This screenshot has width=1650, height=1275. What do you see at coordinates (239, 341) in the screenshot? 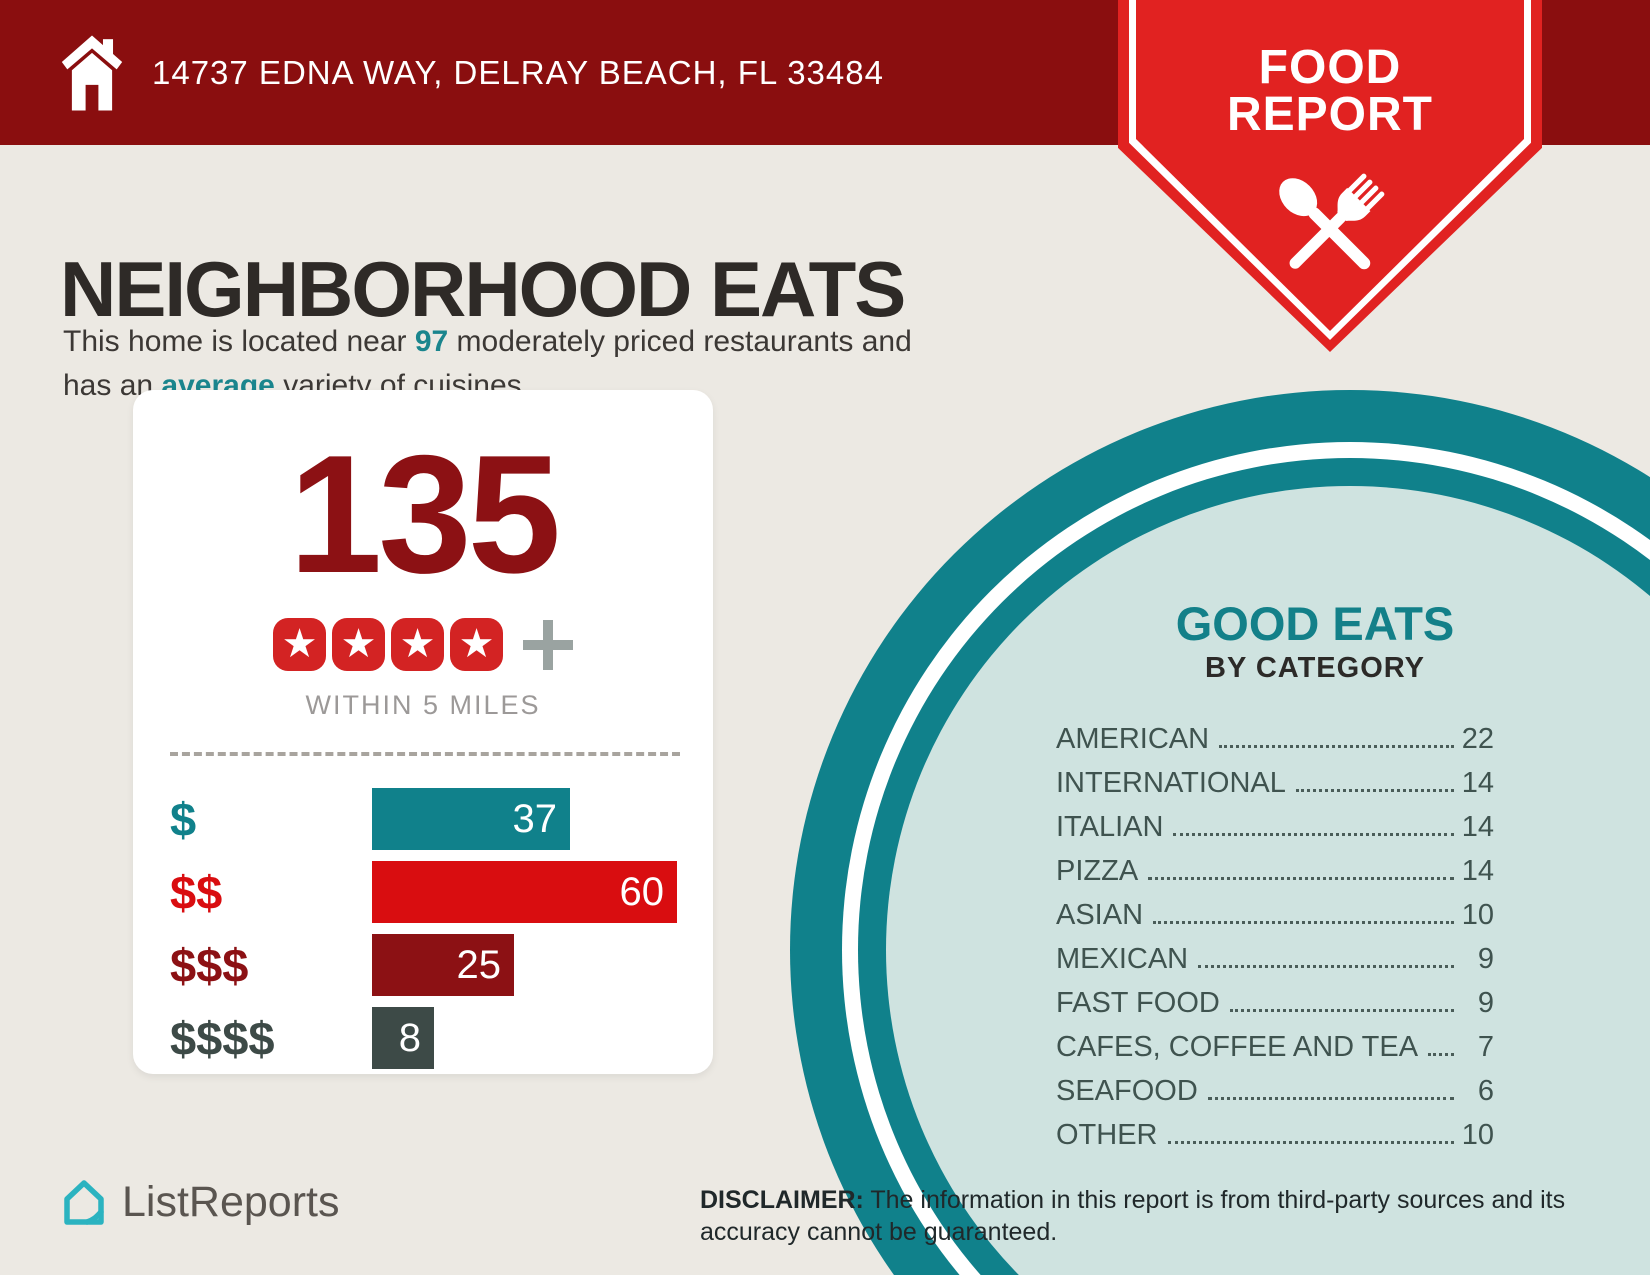
I see `subtitle-text: This home is located near` at bounding box center [239, 341].